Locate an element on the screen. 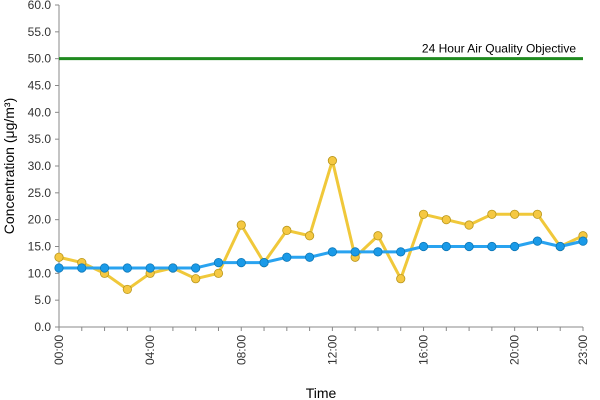  y-tick-label: 25.0 is located at coordinates (40, 193).